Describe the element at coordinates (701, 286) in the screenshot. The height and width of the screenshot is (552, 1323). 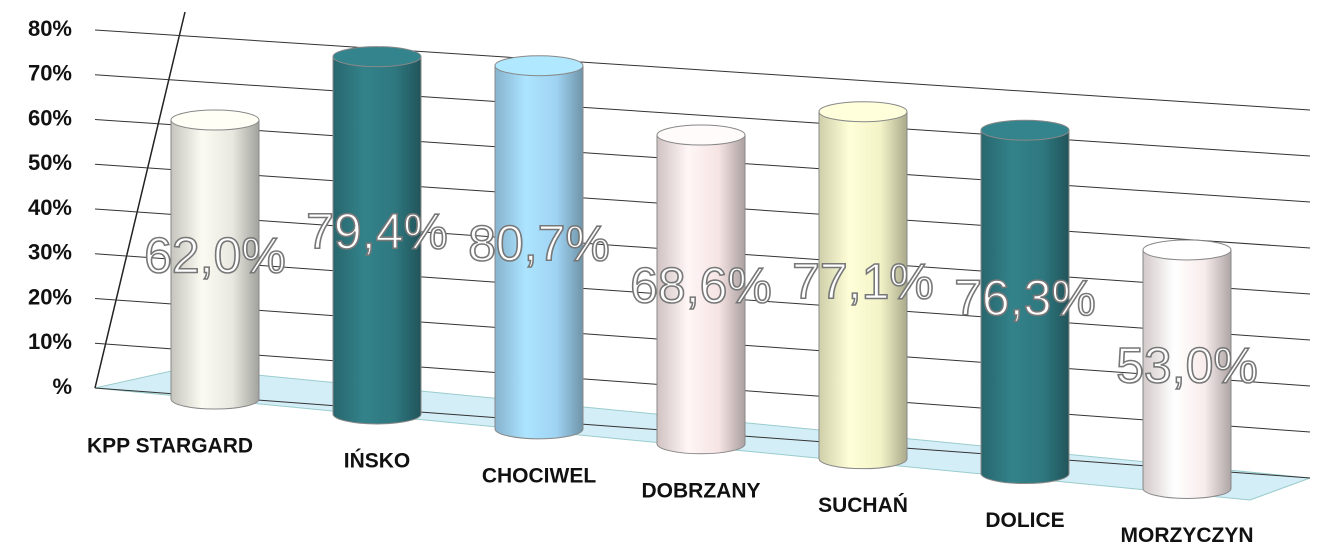
I see `value-label: 68,6%` at that location.